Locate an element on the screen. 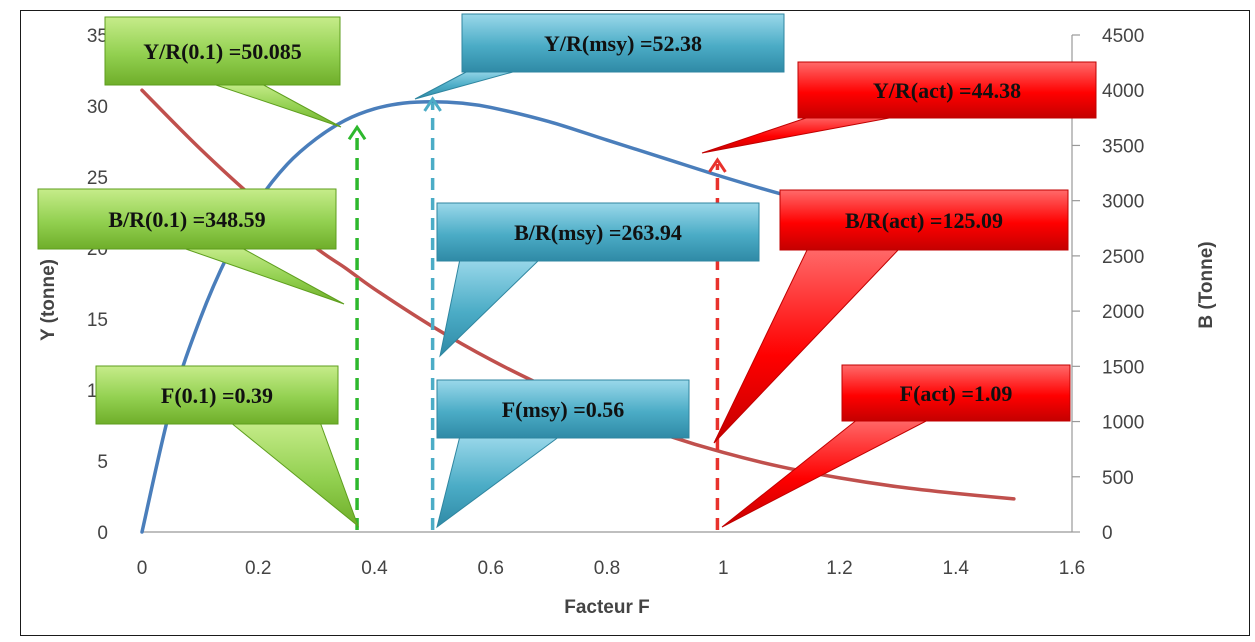 The width and height of the screenshot is (1255, 642). callout-label: B/R(act) =125.09 is located at coordinates (924, 220).